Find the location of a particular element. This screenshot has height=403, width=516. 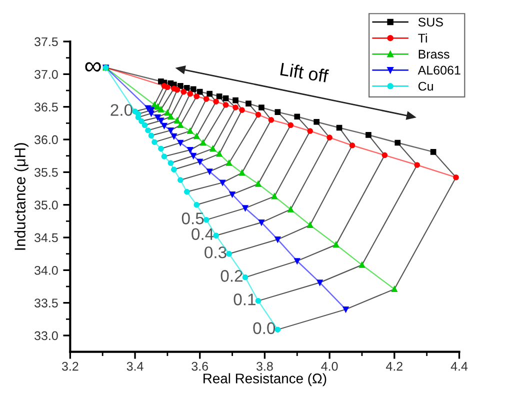

y-tick-label: 37.0 is located at coordinates (46, 74).